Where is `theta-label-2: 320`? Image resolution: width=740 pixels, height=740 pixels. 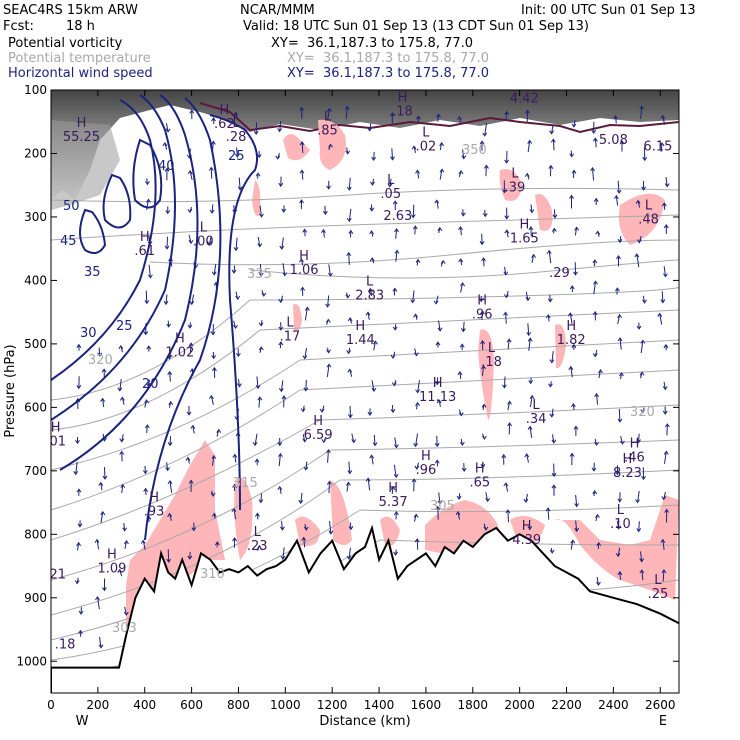 theta-label-2: 320 is located at coordinates (642, 412).